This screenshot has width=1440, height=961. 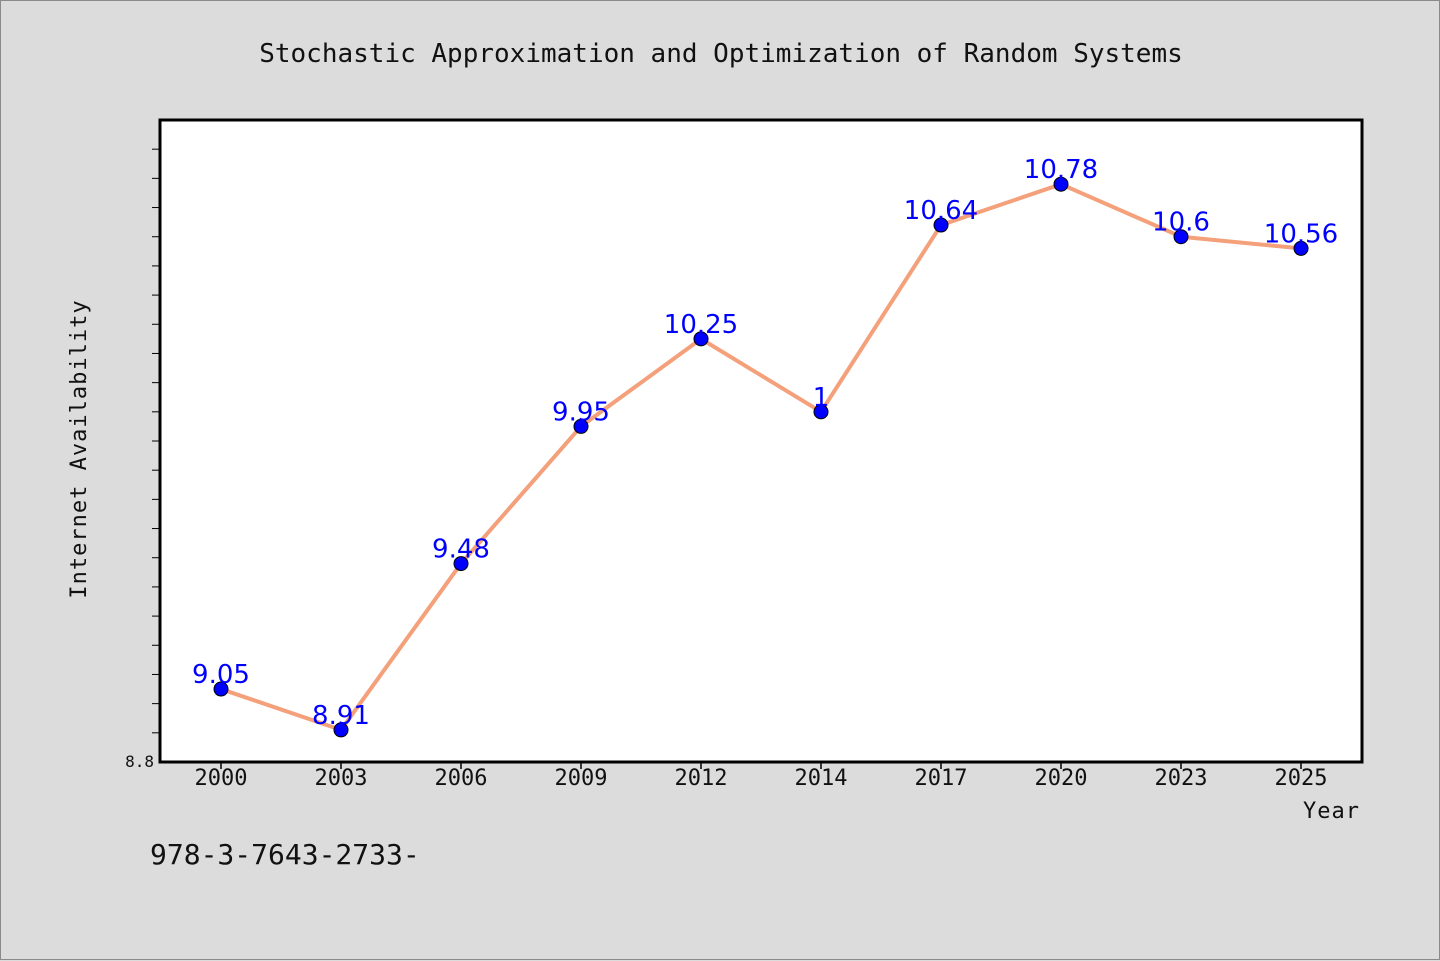 What do you see at coordinates (1061, 778) in the screenshot?
I see `x-tick-label: 2020` at bounding box center [1061, 778].